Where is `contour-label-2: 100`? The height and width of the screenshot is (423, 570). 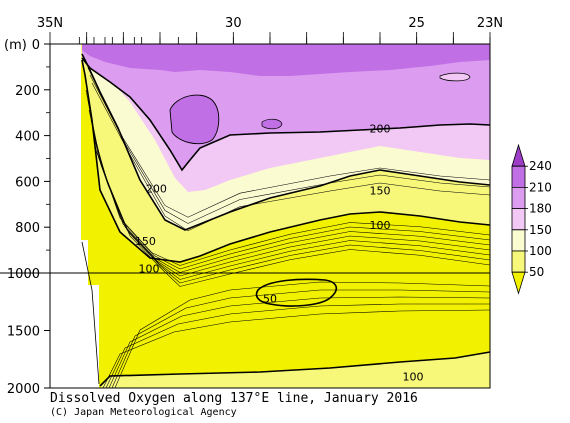 contour-label-2: 100 is located at coordinates (149, 268).